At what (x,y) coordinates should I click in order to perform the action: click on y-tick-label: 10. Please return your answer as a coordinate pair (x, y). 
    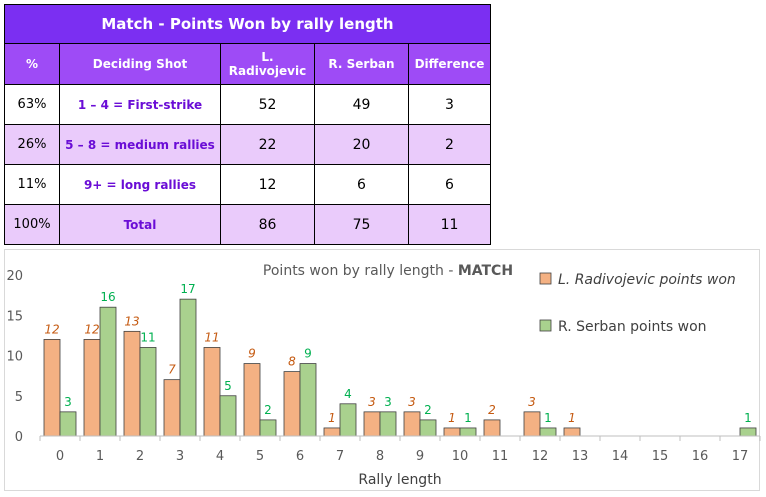
    Looking at the image, I should click on (14, 357).